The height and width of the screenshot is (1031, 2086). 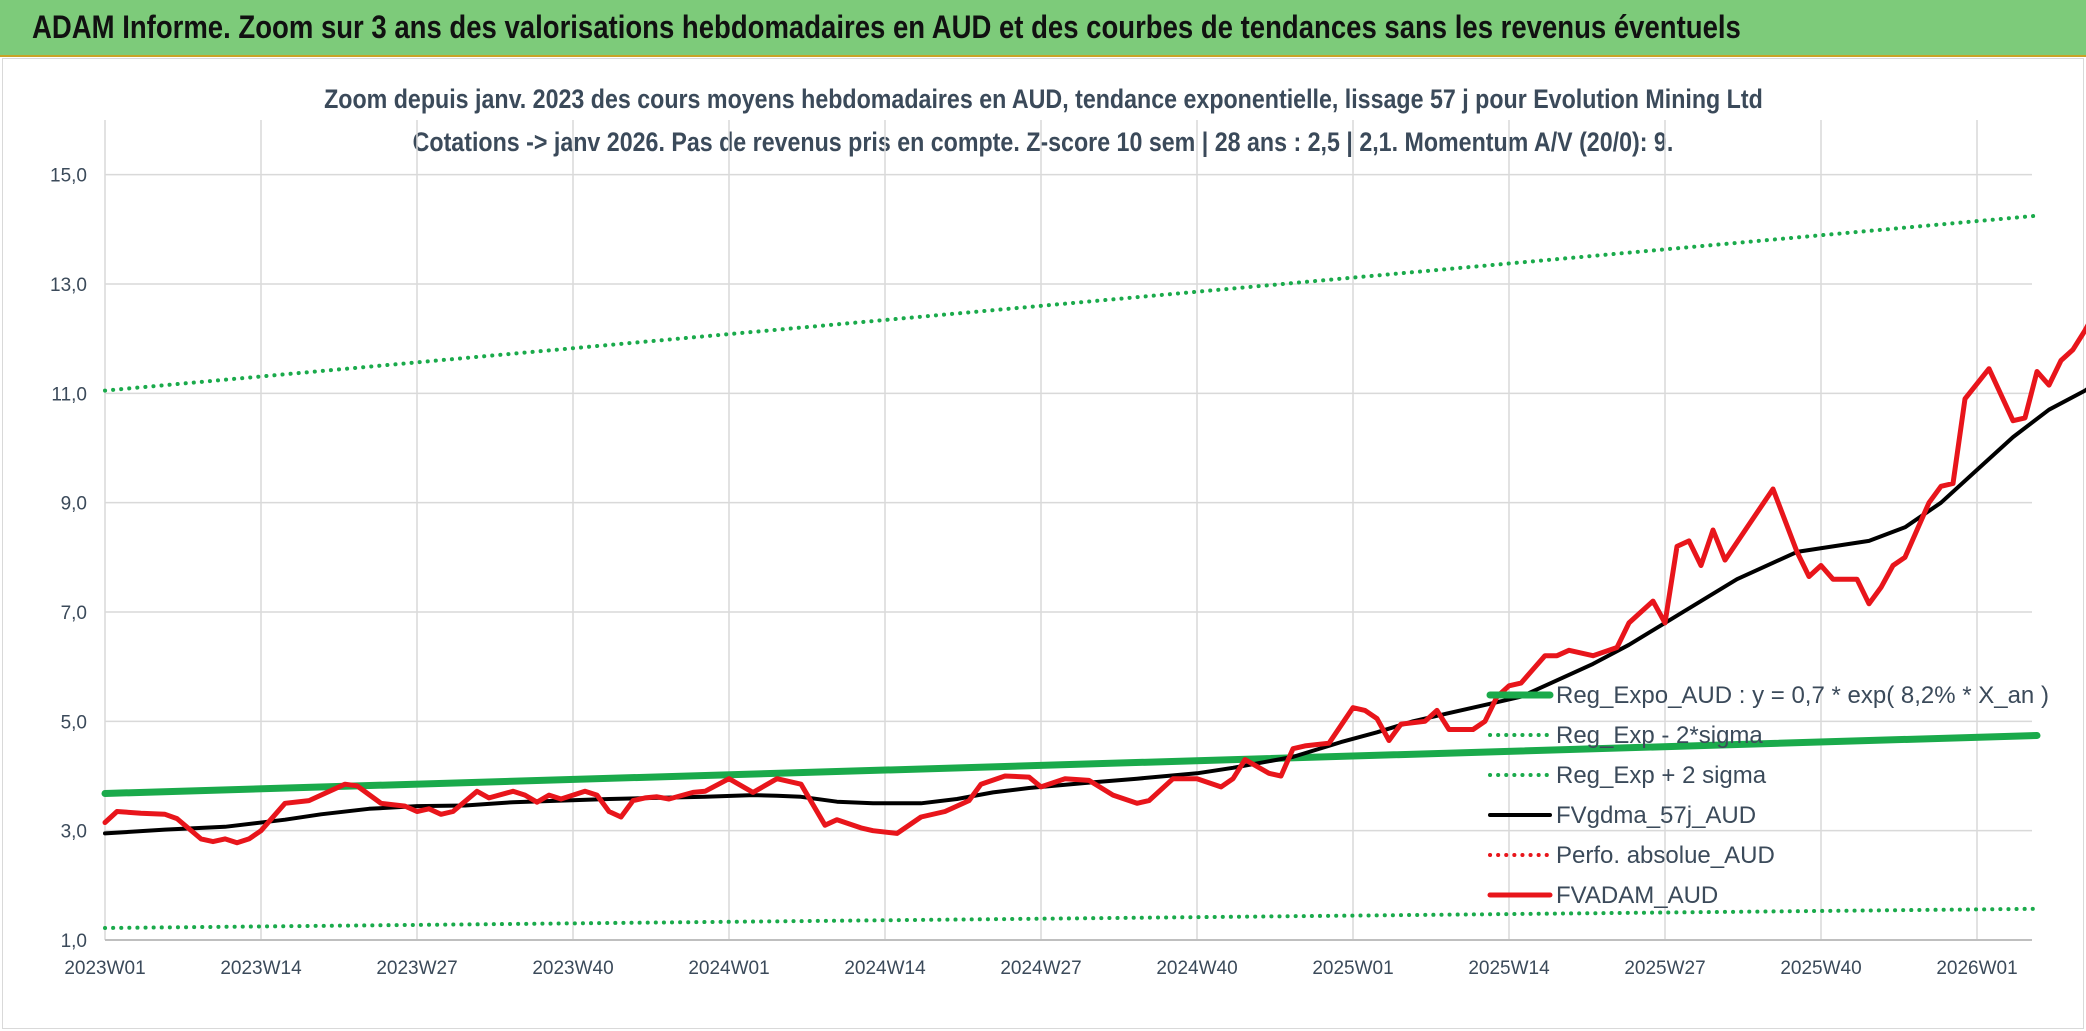 What do you see at coordinates (104, 968) in the screenshot?
I see `x-tick-label: 2023W01` at bounding box center [104, 968].